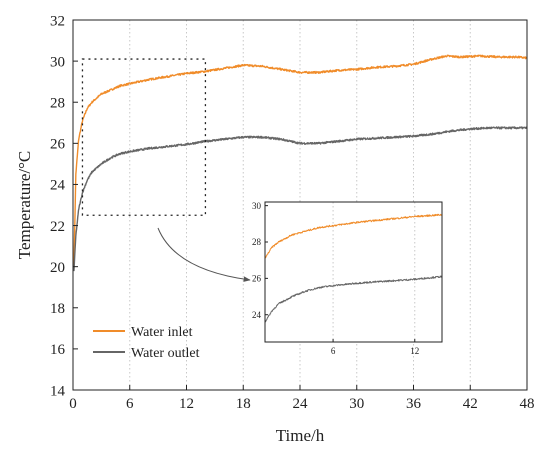  I want to click on x-tick-label-36: 36, so click(414, 404).